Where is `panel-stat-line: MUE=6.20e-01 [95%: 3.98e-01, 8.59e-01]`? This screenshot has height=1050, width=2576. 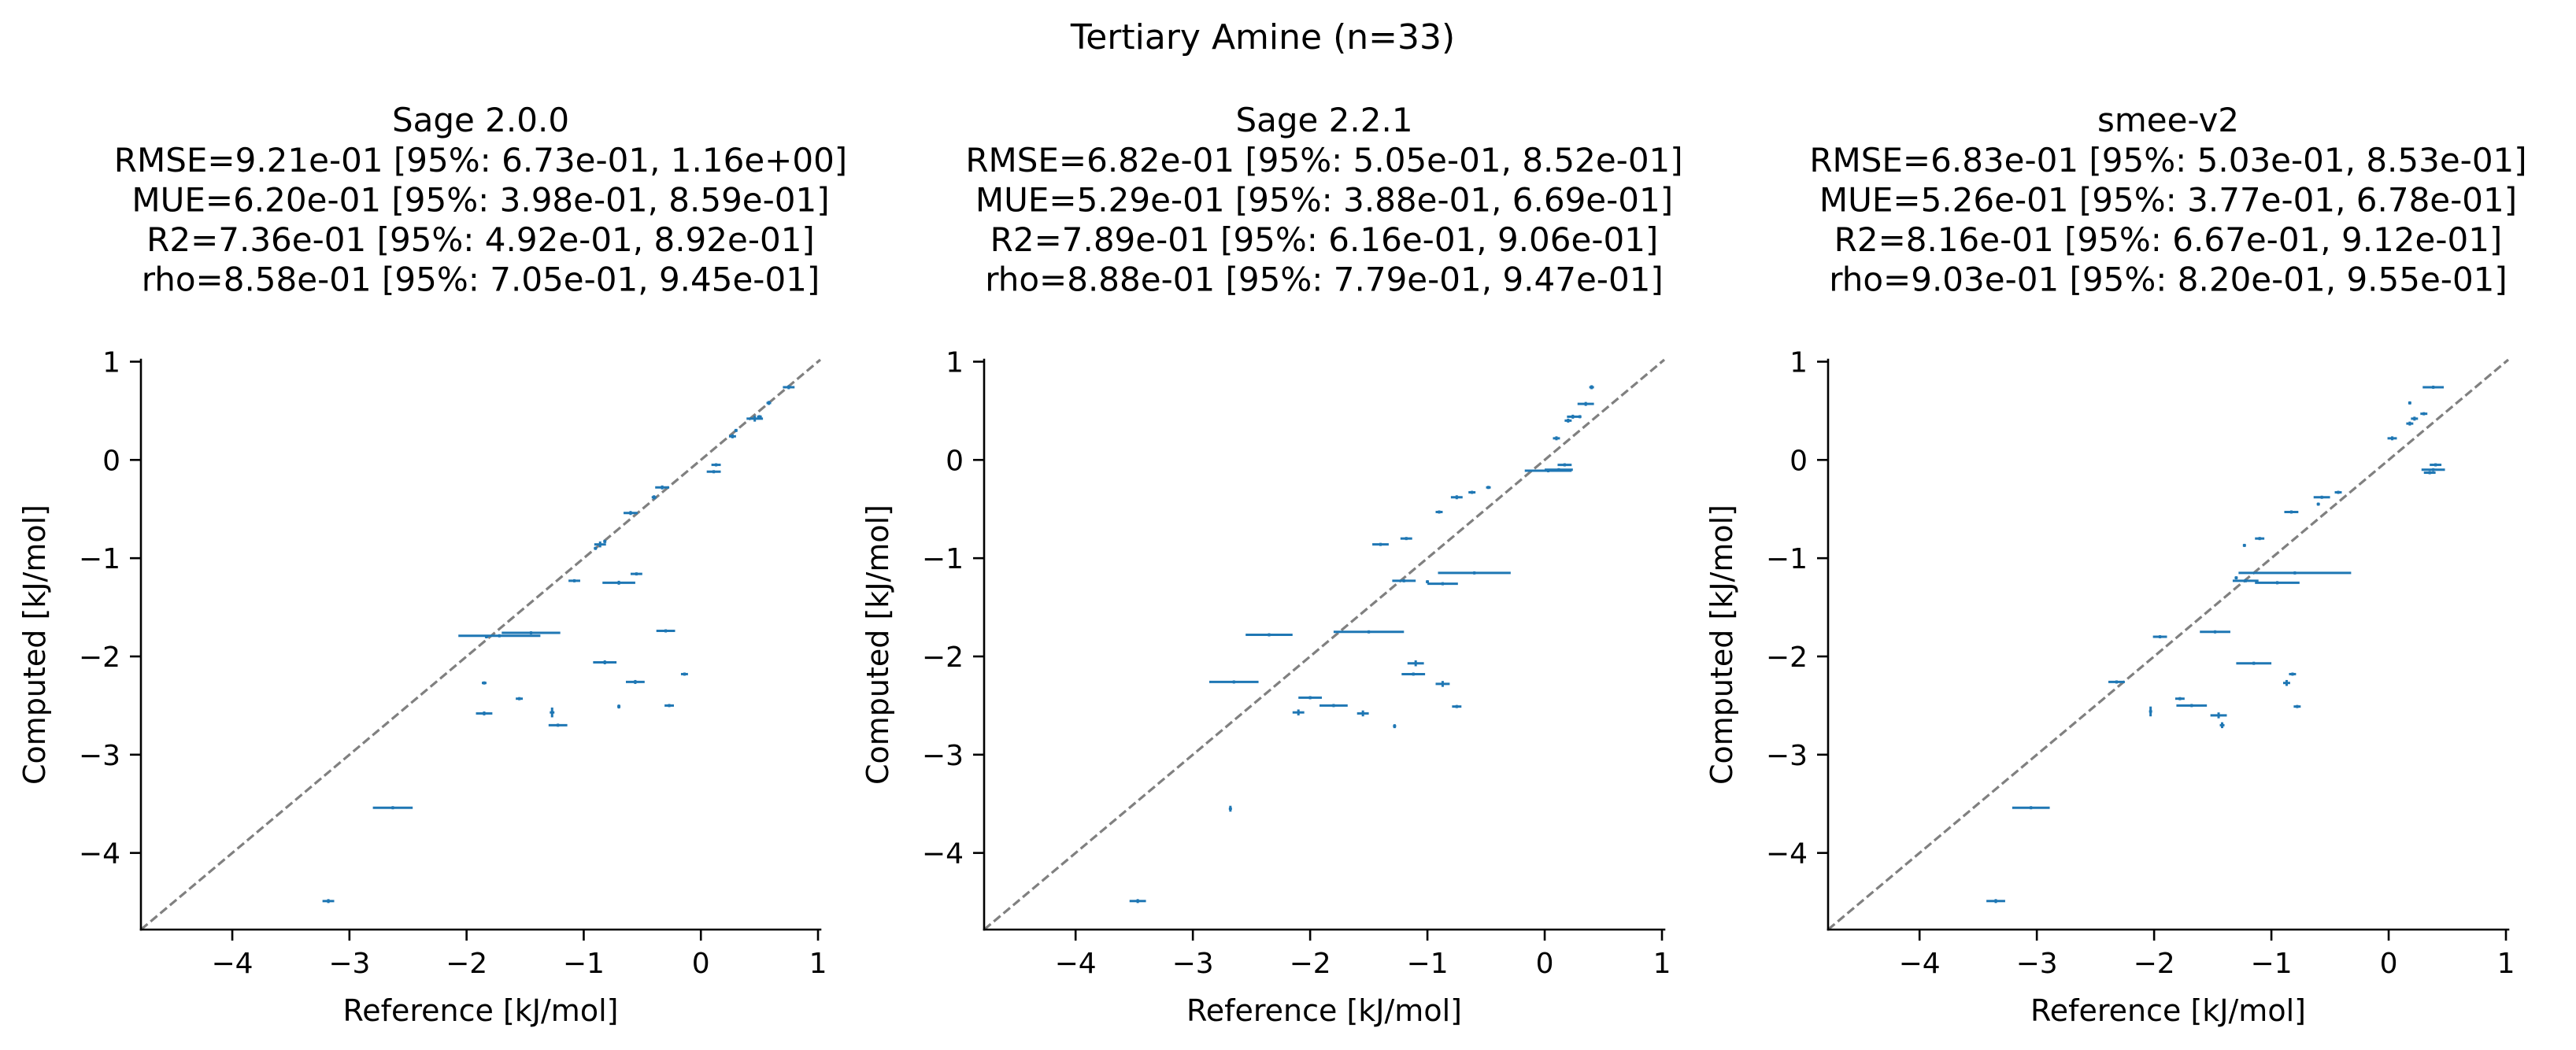 panel-stat-line: MUE=6.20e-01 [95%: 3.98e-01, 8.59e-01] is located at coordinates (480, 200).